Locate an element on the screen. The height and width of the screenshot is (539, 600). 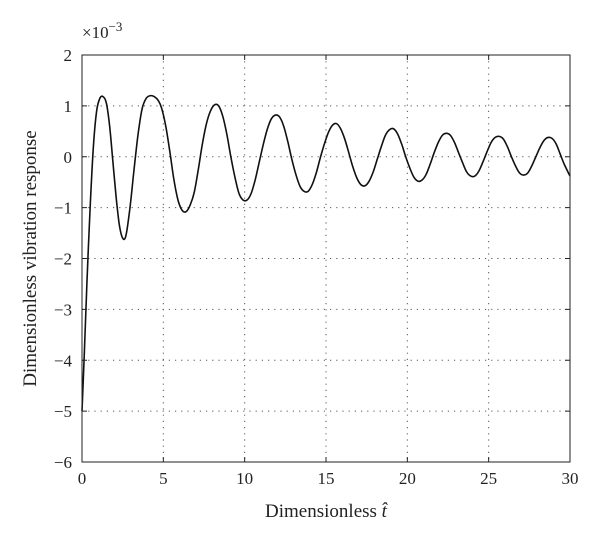
y-tick-label: −3 is located at coordinates (63, 309).